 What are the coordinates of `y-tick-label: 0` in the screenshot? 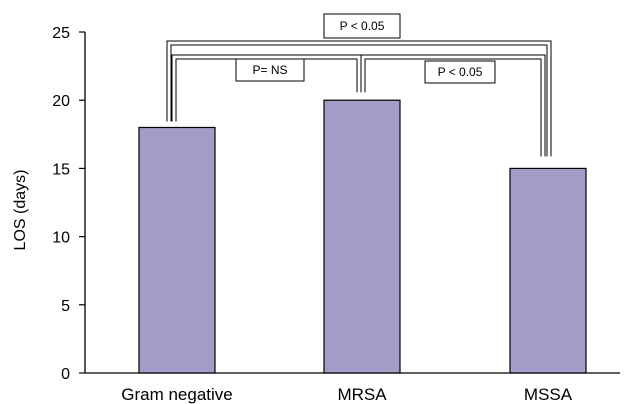 It's located at (65, 374).